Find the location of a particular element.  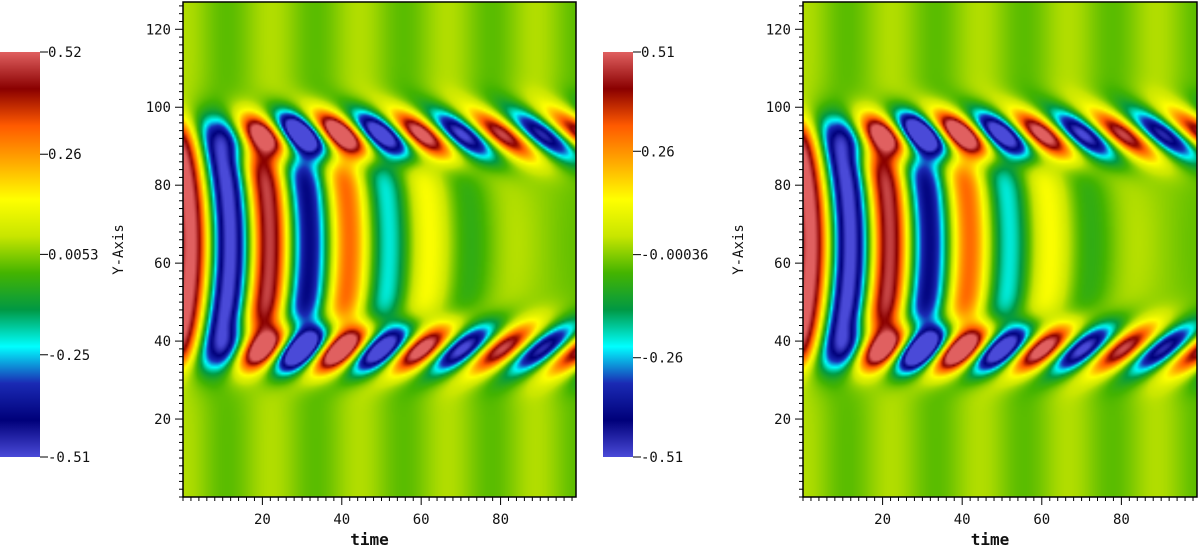

colorbar-2-tick-label: -0.00036 is located at coordinates (674, 256).